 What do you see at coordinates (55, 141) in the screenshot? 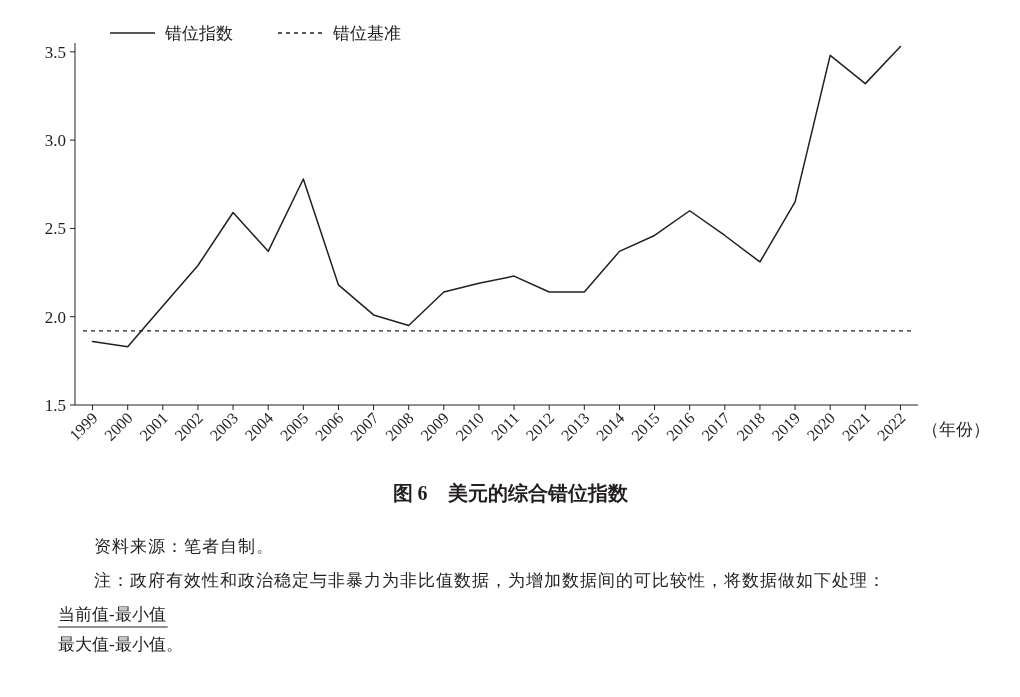
I see `y-tick-label: 3.0` at bounding box center [55, 141].